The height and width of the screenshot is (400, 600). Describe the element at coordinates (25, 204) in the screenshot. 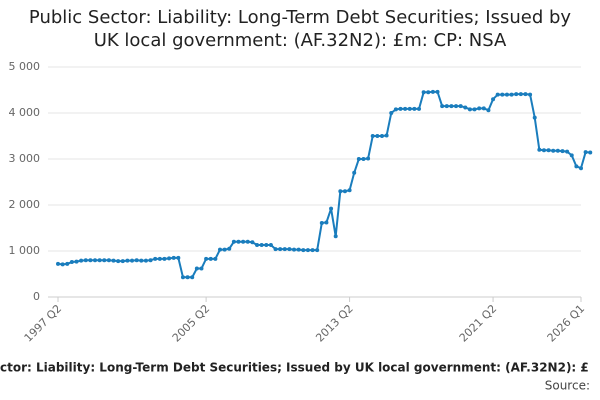

I see `y-tick-label: 2 000` at that location.